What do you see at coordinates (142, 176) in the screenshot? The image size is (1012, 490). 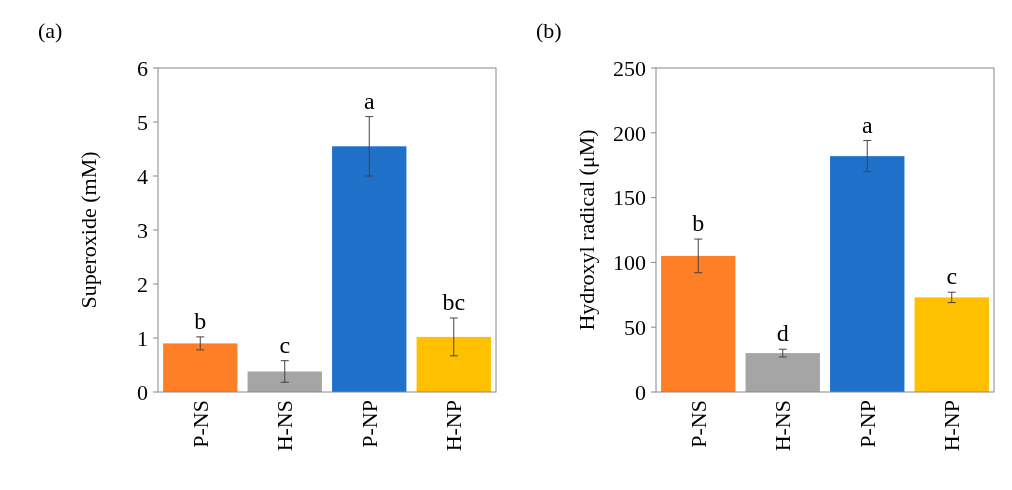 I see `y-tick-label: 4` at bounding box center [142, 176].